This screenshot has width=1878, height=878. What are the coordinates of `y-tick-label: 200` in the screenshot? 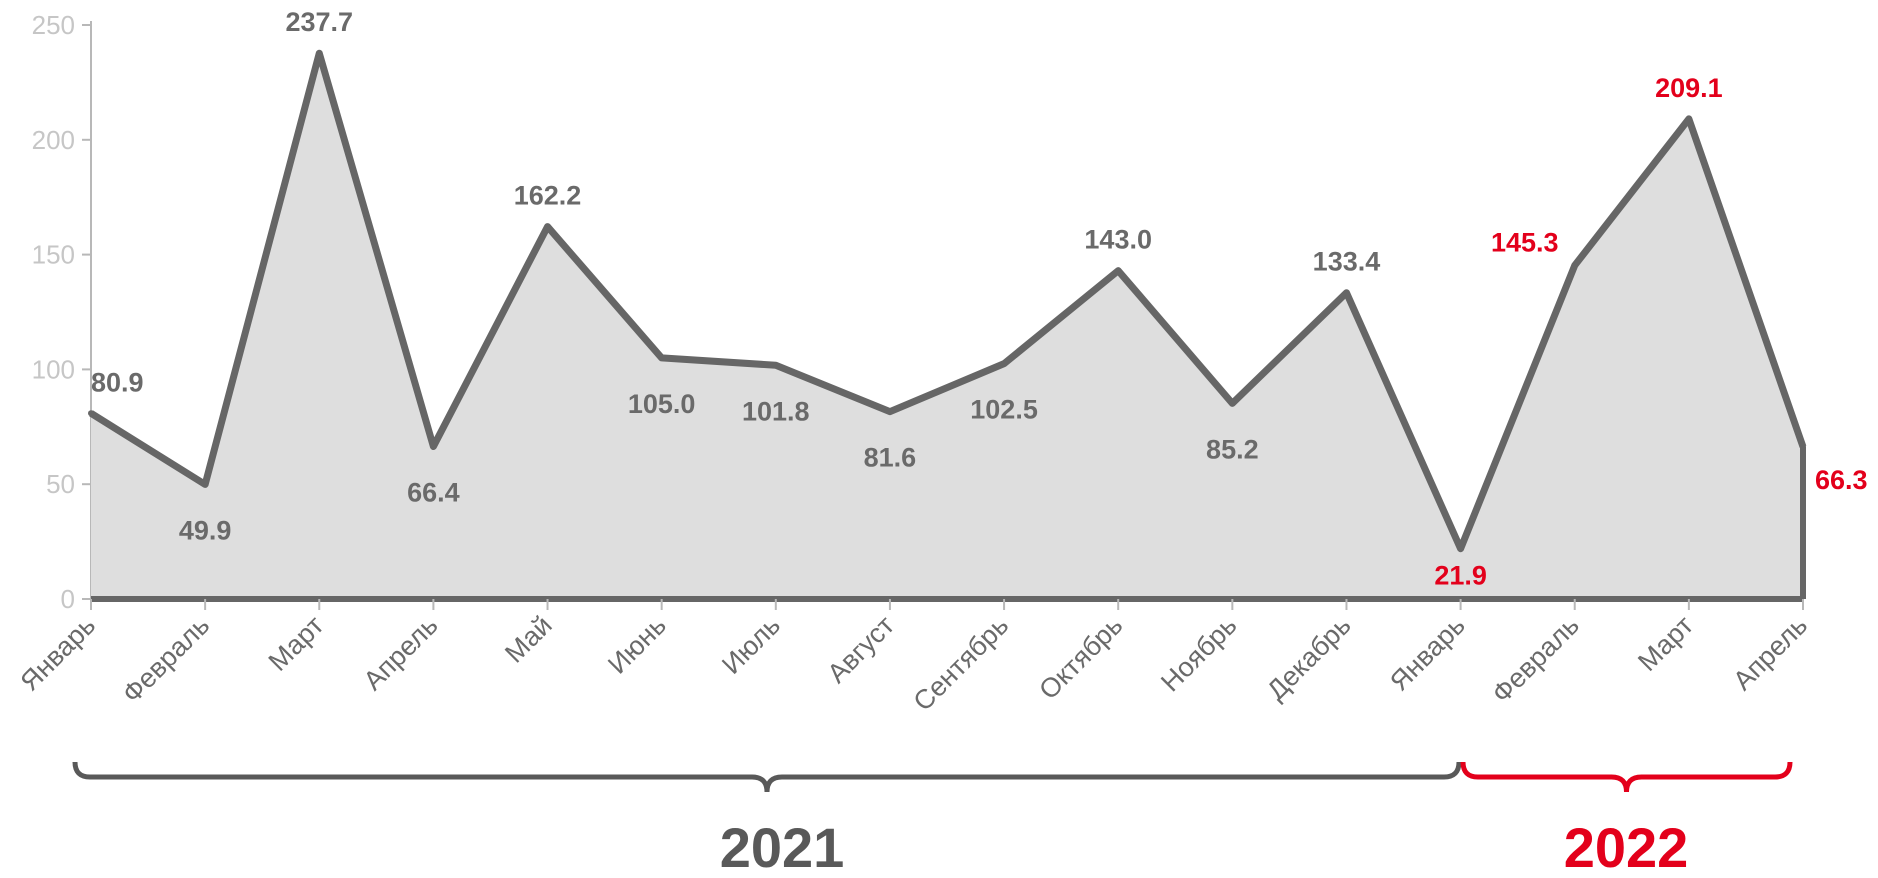 It's located at (53, 140).